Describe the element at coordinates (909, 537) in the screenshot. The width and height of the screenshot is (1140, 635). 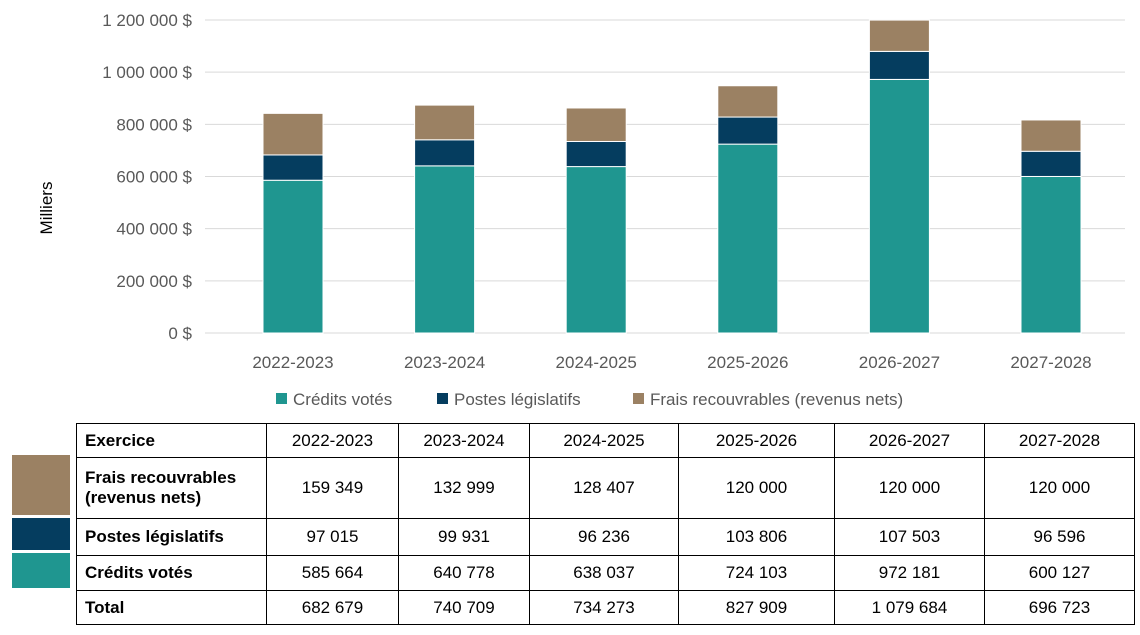
I see `table-cell: 107 503` at that location.